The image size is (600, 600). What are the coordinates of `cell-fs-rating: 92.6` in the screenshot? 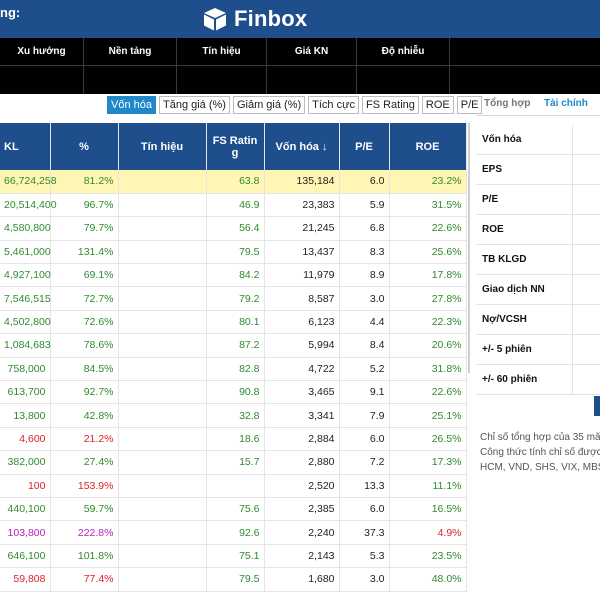 It's located at (235, 532).